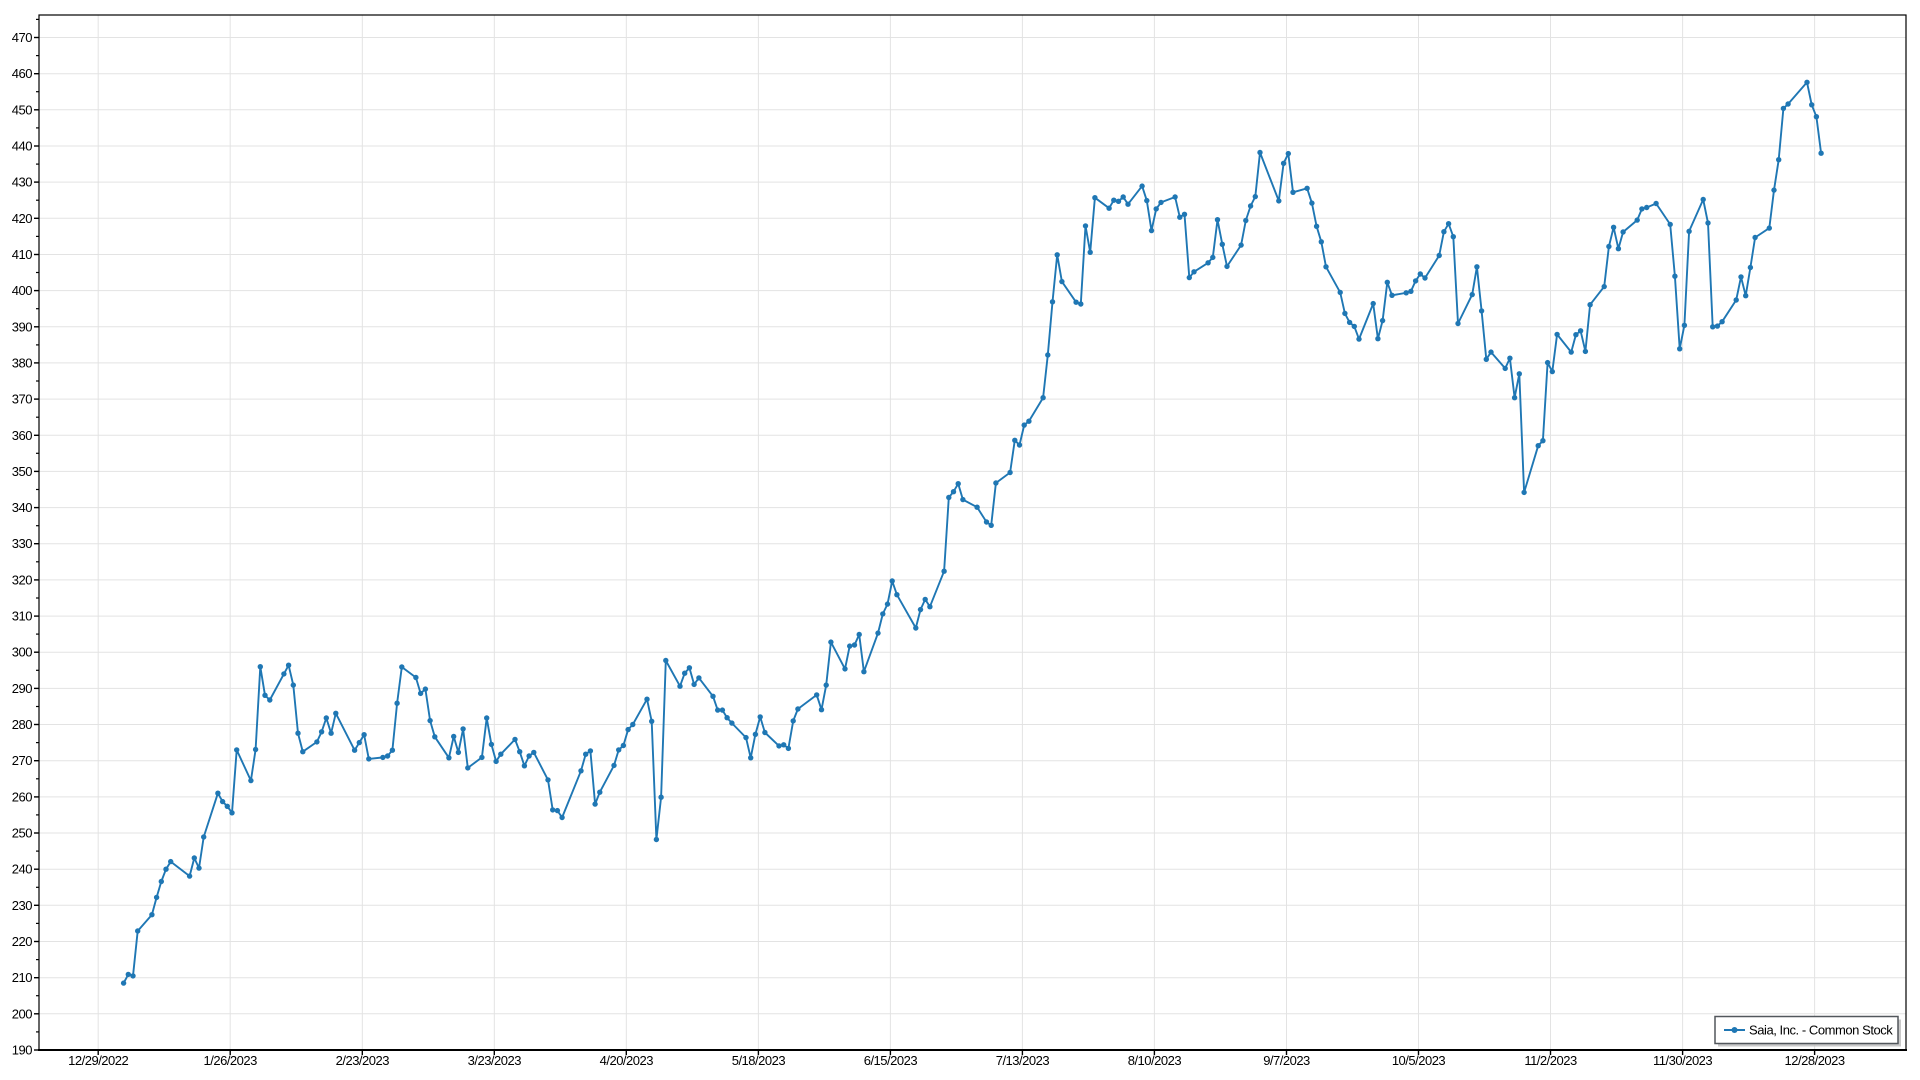  What do you see at coordinates (231, 1060) in the screenshot?
I see `svg-text: 1/26/2023` at bounding box center [231, 1060].